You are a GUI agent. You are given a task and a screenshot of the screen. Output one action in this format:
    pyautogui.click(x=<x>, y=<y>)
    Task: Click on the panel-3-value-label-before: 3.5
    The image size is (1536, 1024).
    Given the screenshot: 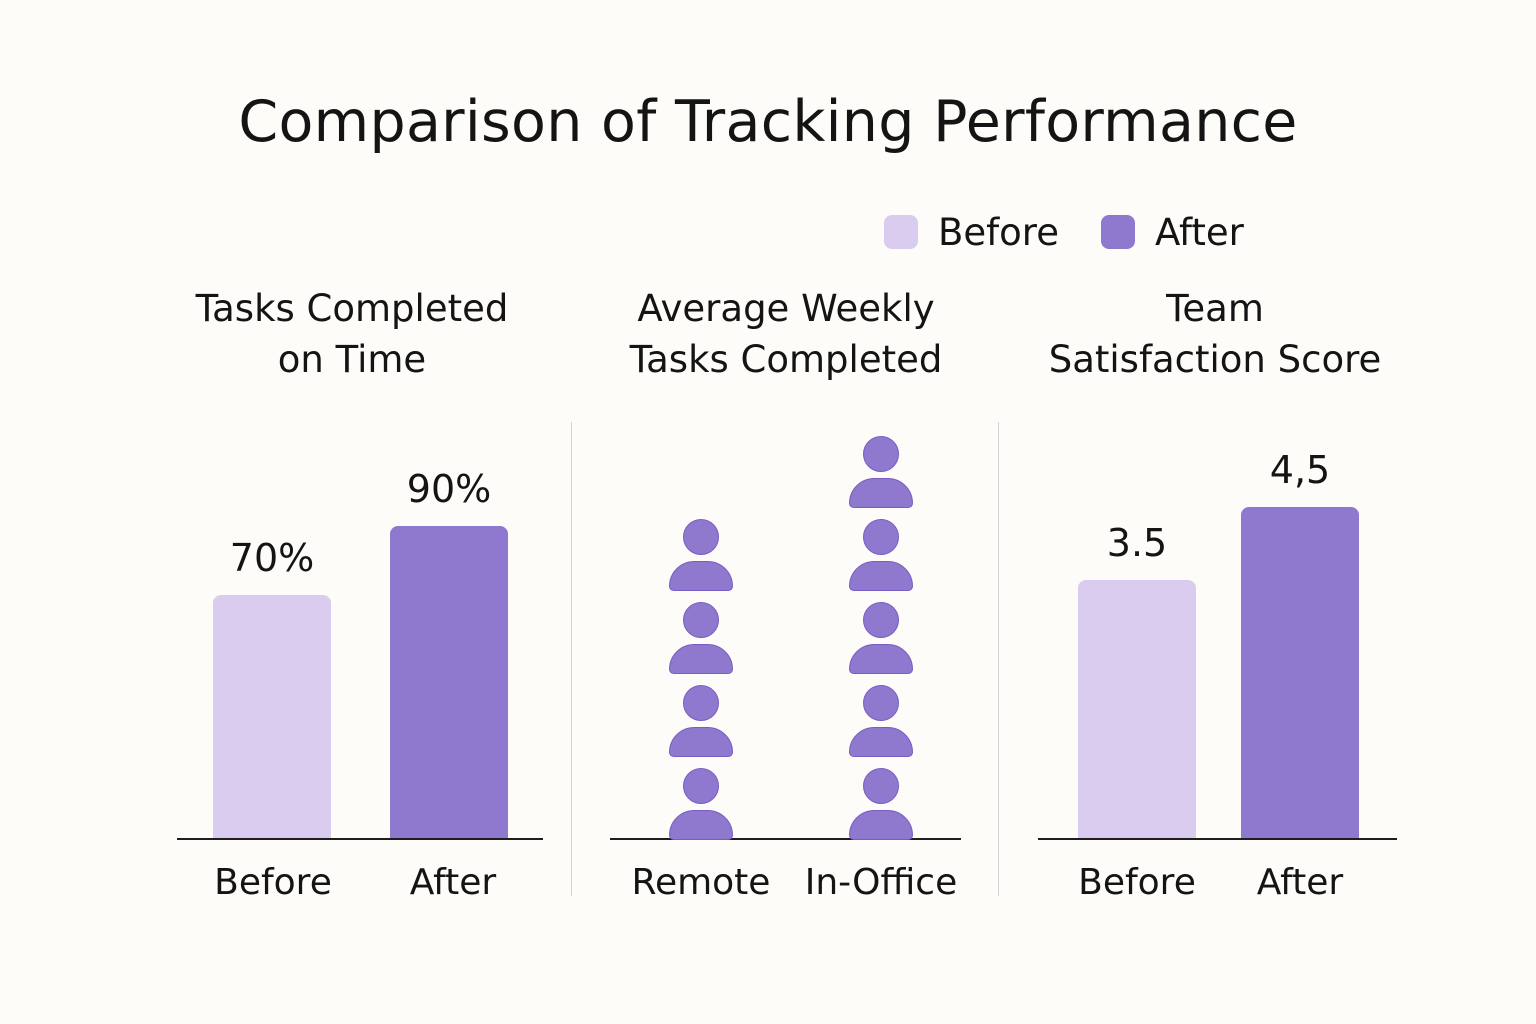 What is the action you would take?
    pyautogui.click(x=1137, y=543)
    